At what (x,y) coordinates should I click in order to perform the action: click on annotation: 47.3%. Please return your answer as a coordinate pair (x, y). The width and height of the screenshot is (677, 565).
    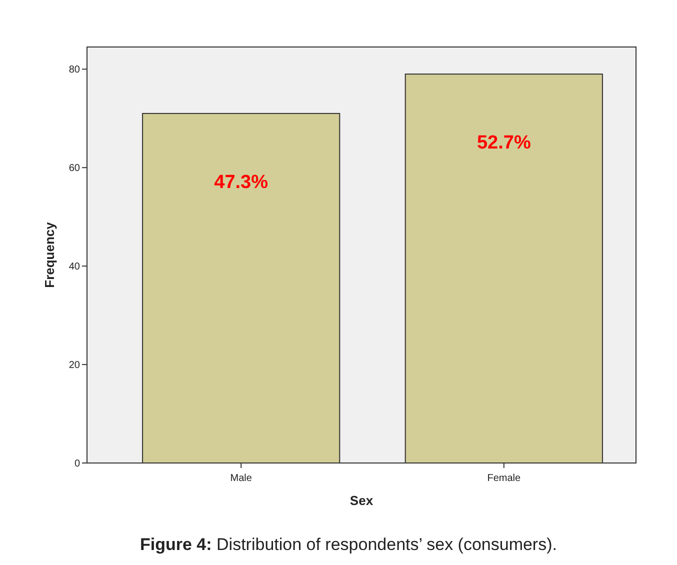
    Looking at the image, I should click on (241, 183).